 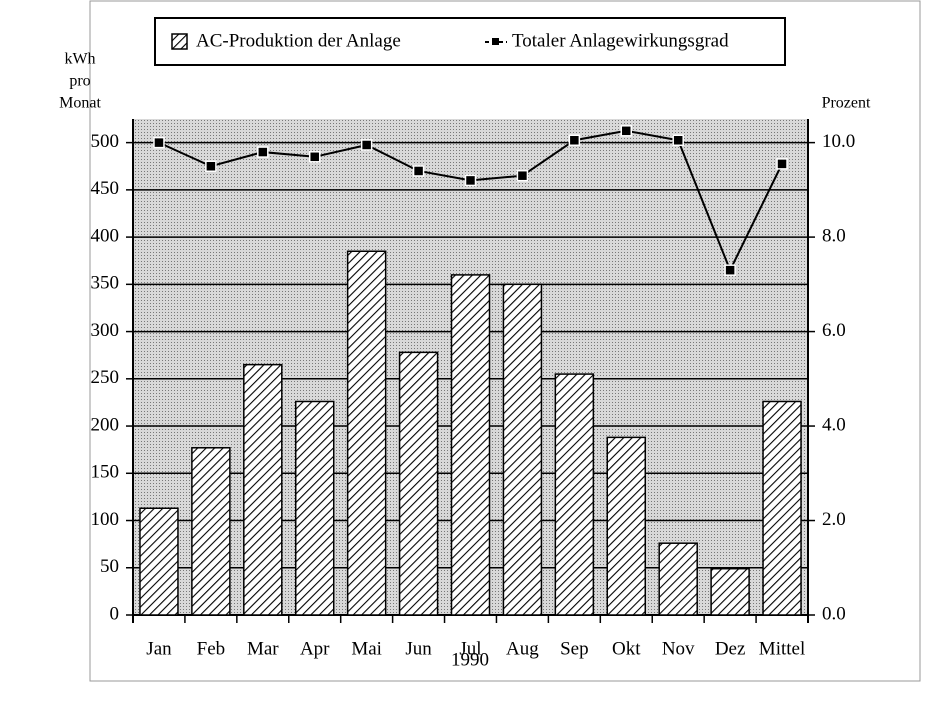 I want to click on y2-tick-label: 8.0, so click(x=834, y=235).